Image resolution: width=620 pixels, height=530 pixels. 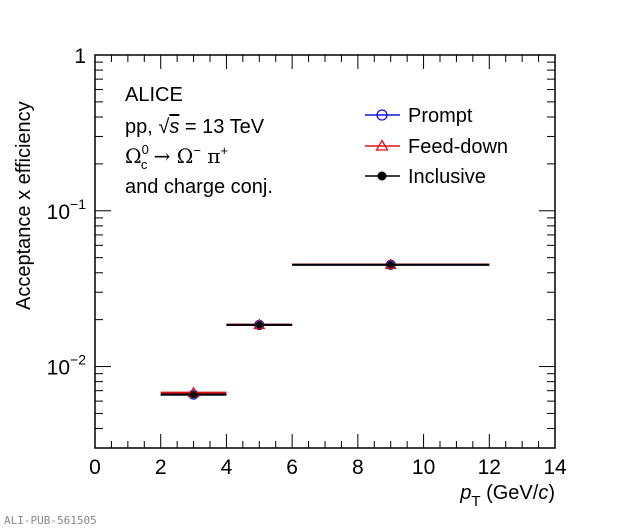 What do you see at coordinates (458, 147) in the screenshot?
I see `legend-label-feed-down: Feed-down` at bounding box center [458, 147].